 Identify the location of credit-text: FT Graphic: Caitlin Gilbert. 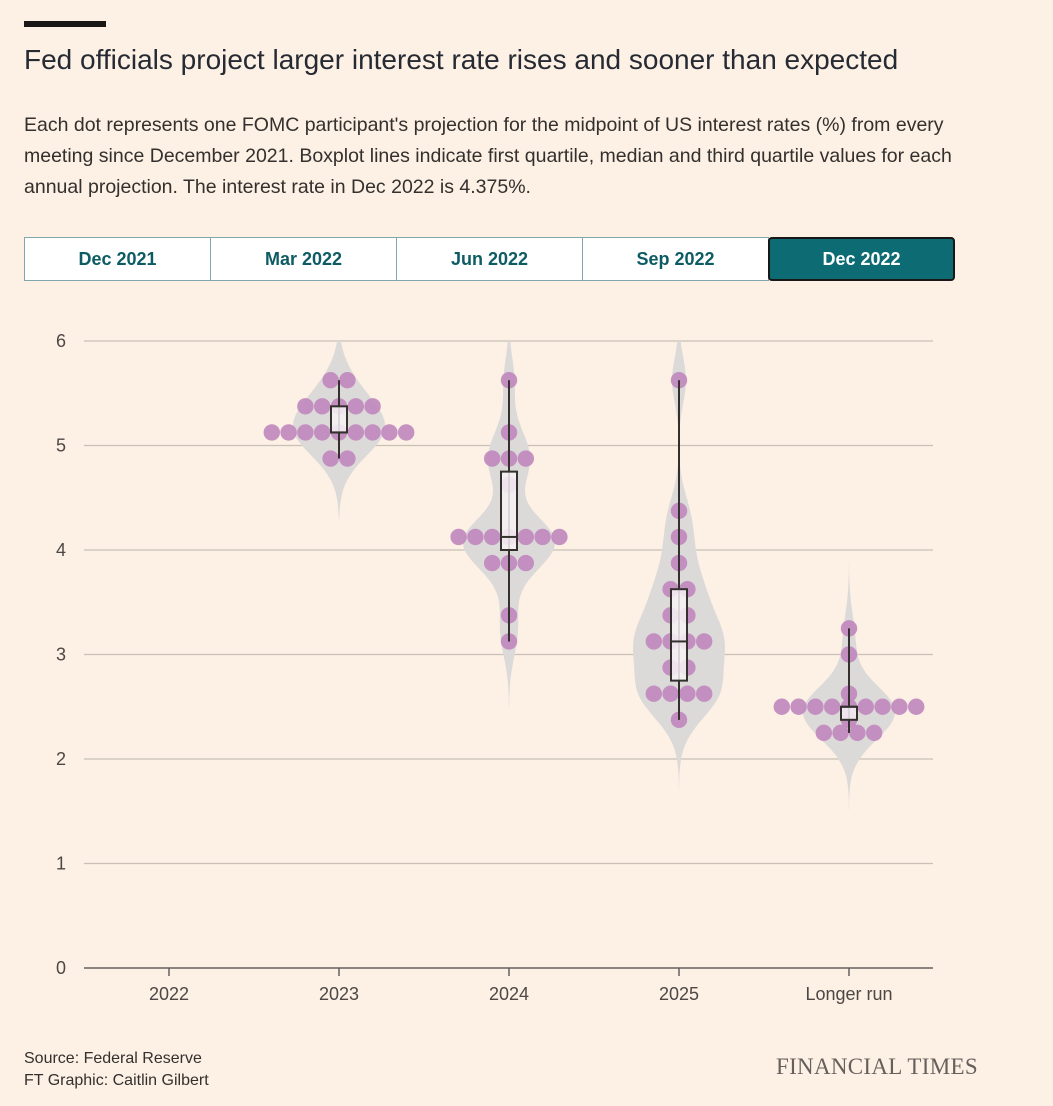
(116, 1080).